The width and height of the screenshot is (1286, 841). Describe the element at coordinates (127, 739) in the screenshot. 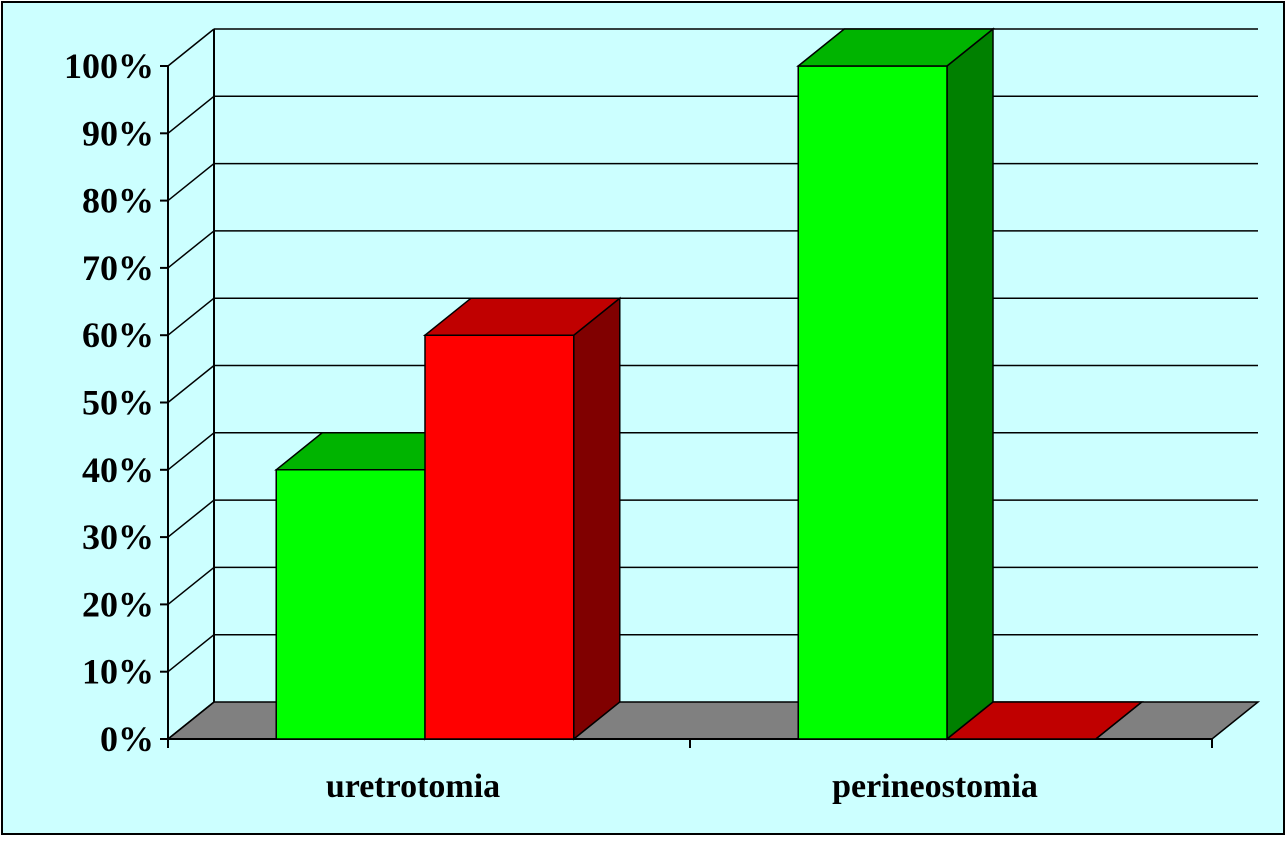

I see `y-tick-label: 0%` at that location.